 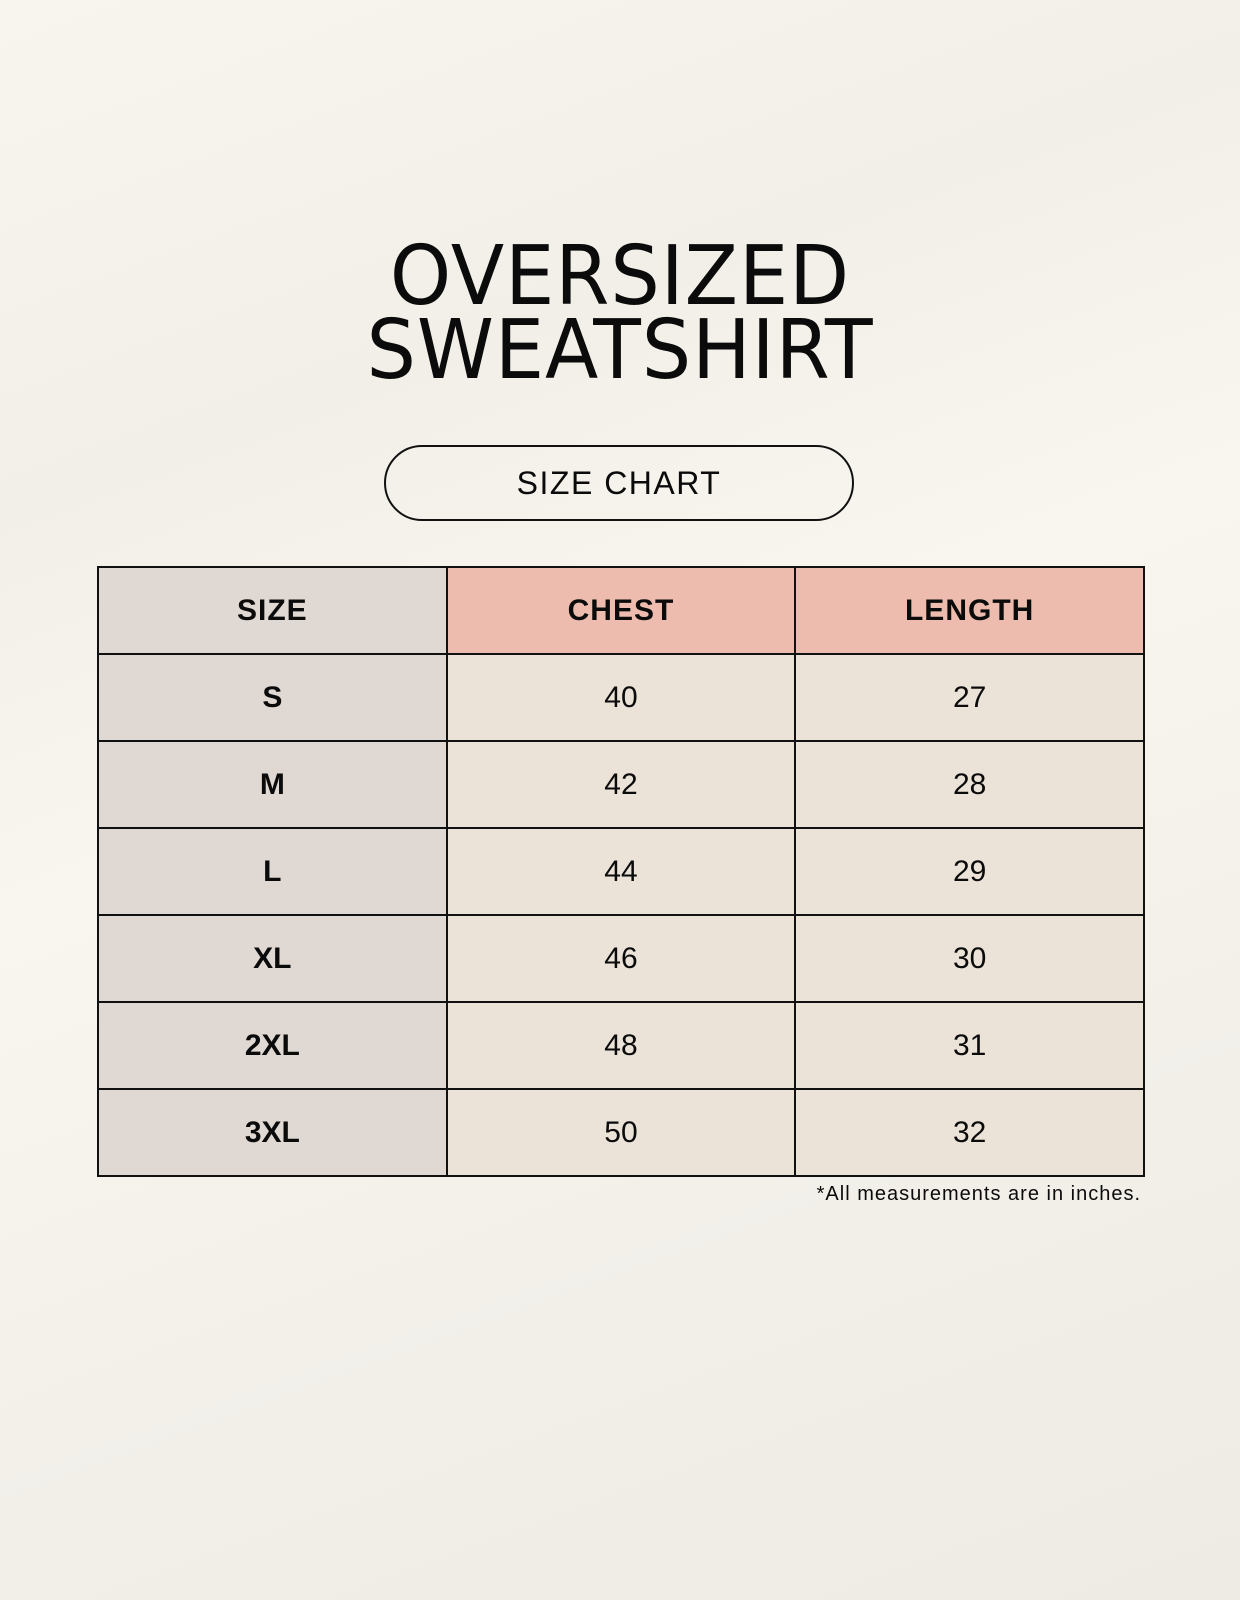 I want to click on table-row: 2XL 48 31, so click(x=621, y=1045).